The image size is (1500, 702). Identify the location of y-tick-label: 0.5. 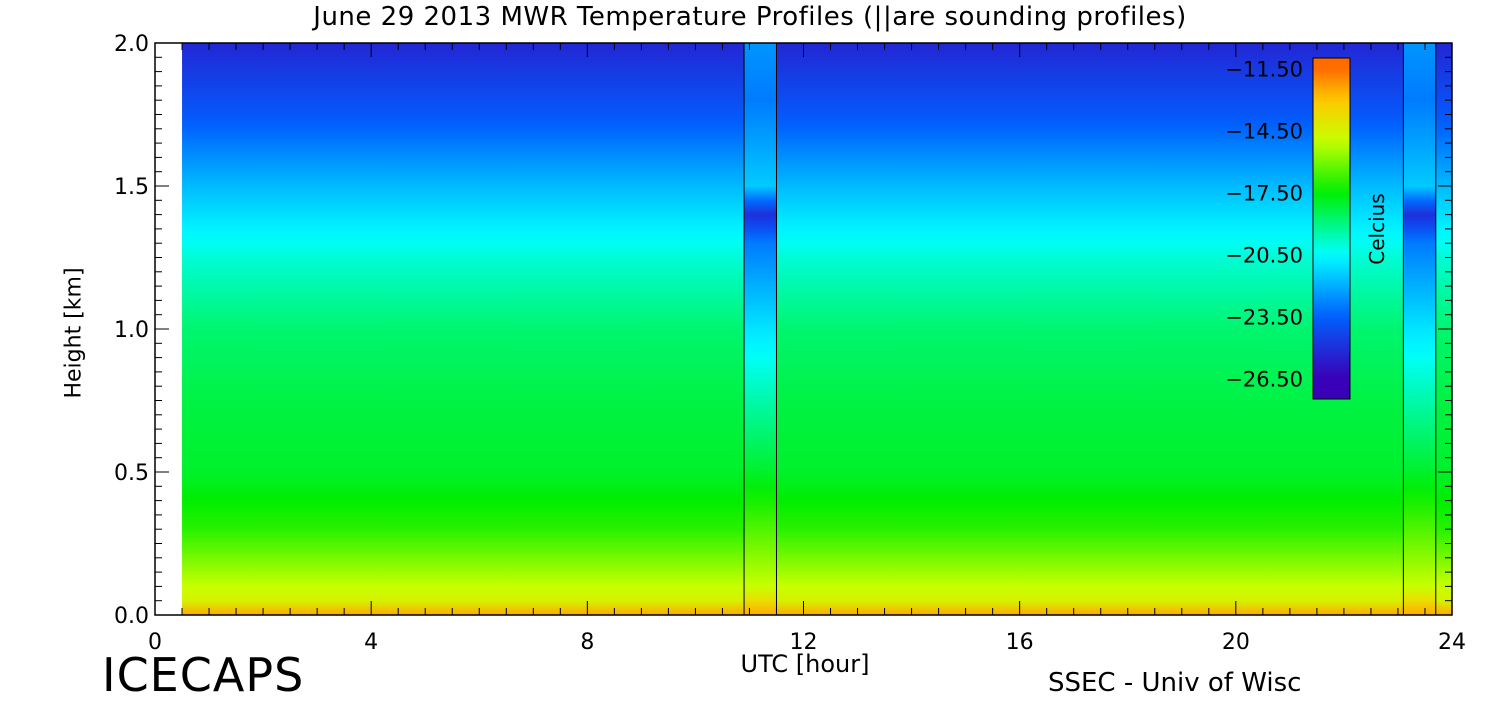
(131, 473).